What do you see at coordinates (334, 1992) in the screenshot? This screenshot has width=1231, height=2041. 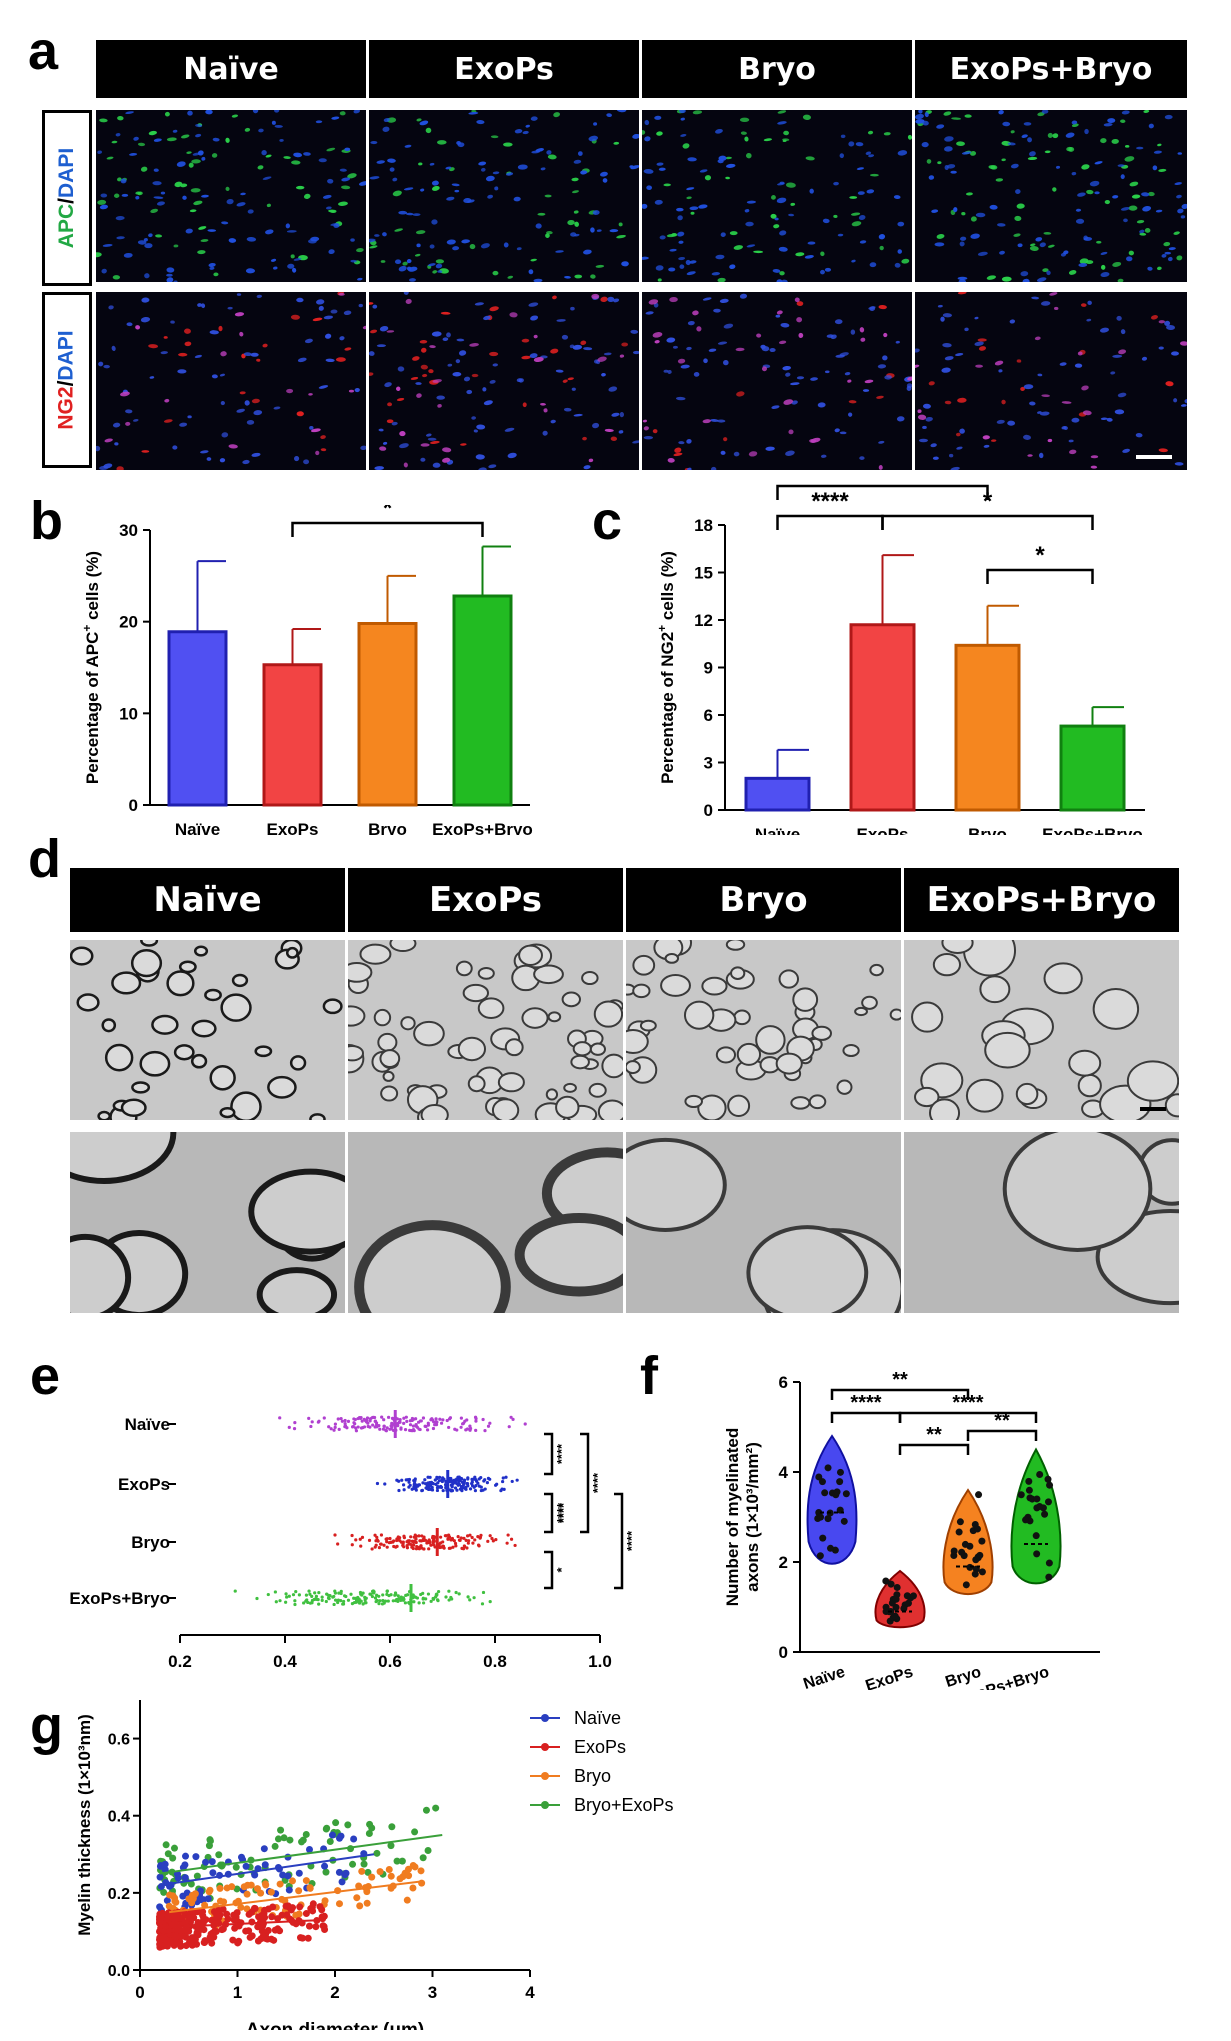 I see `x-tick-label: 2` at bounding box center [334, 1992].